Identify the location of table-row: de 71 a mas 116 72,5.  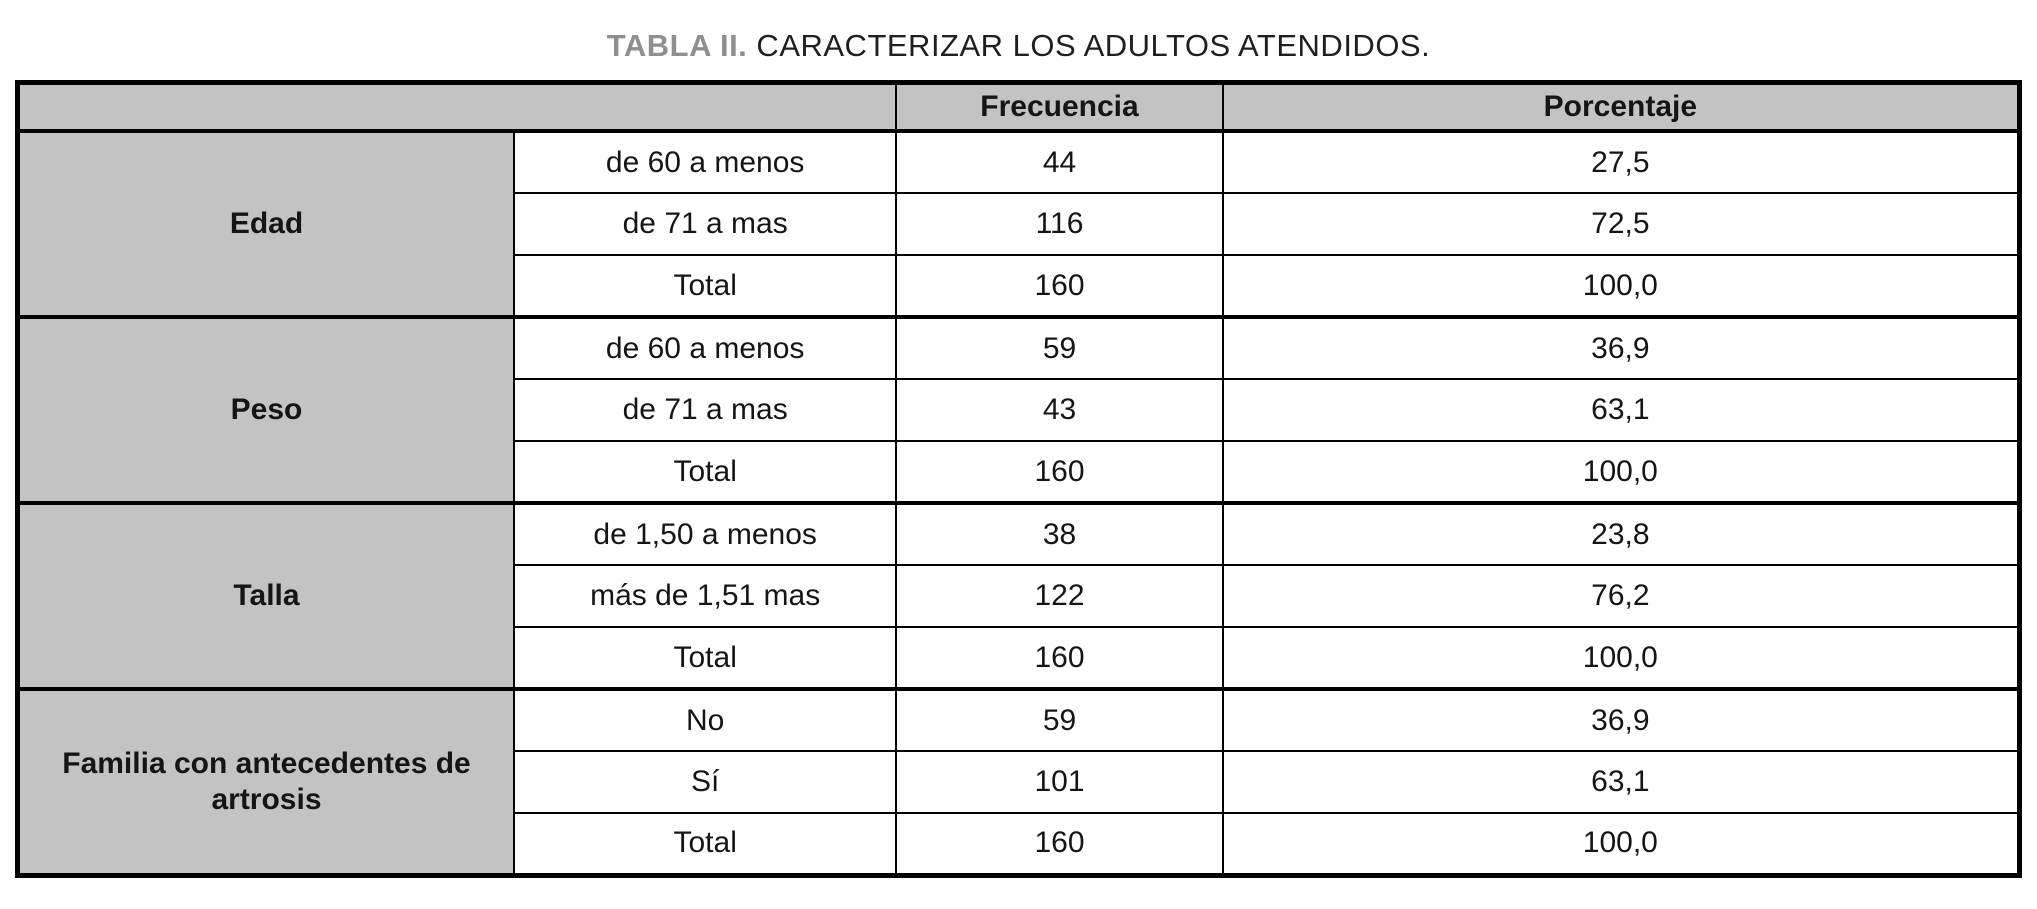
(1019, 224).